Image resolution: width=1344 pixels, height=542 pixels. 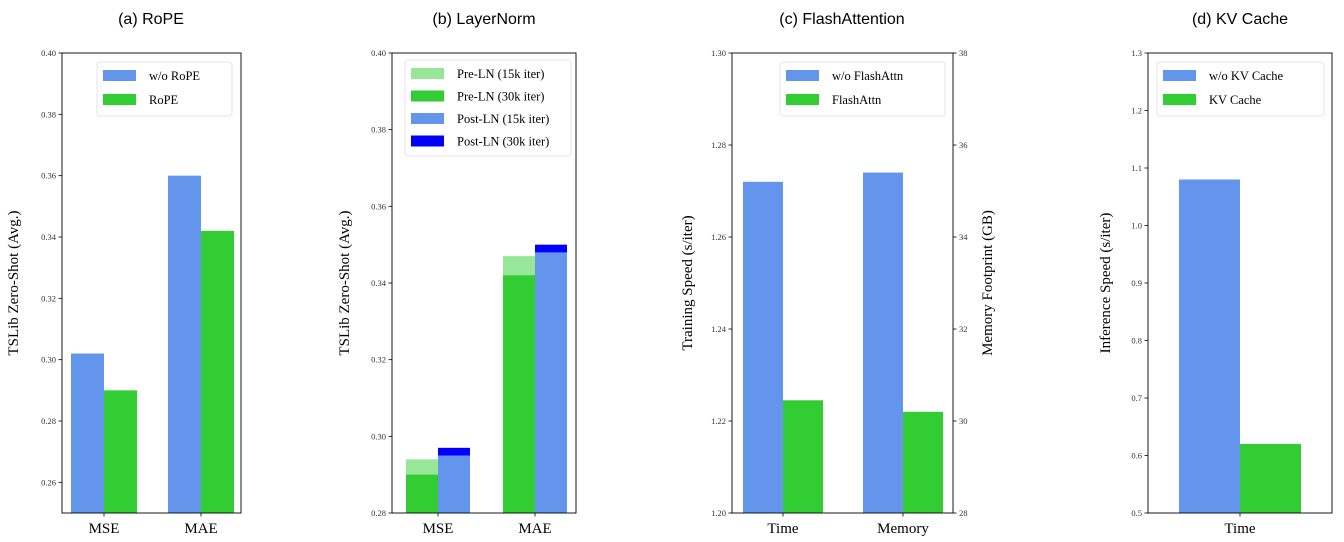 I want to click on bar-pre-ln-mae, so click(x=519, y=394).